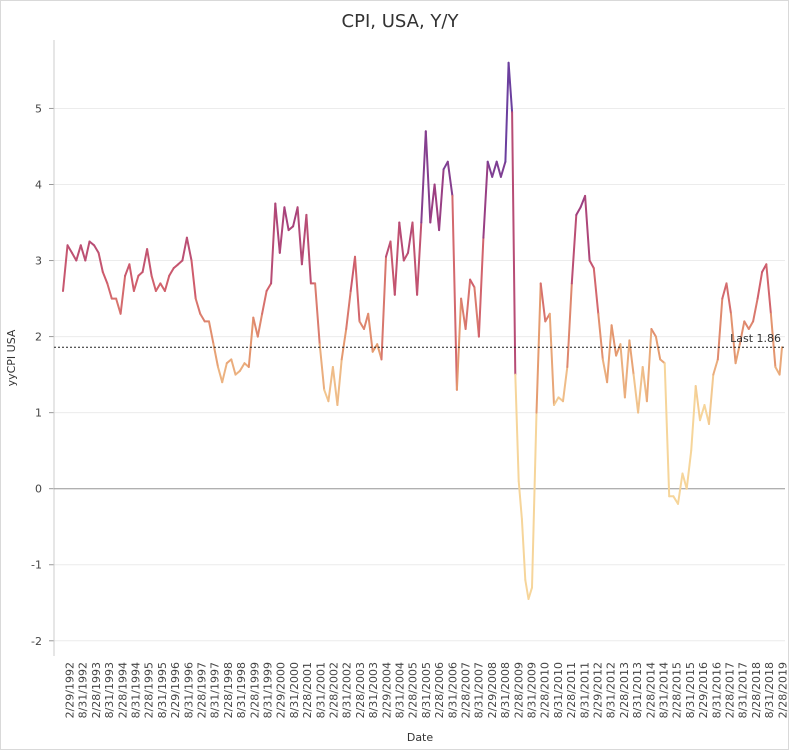 The height and width of the screenshot is (750, 789). Describe the element at coordinates (479, 690) in the screenshot. I see `x-tick-label: 8/31/2007` at that location.